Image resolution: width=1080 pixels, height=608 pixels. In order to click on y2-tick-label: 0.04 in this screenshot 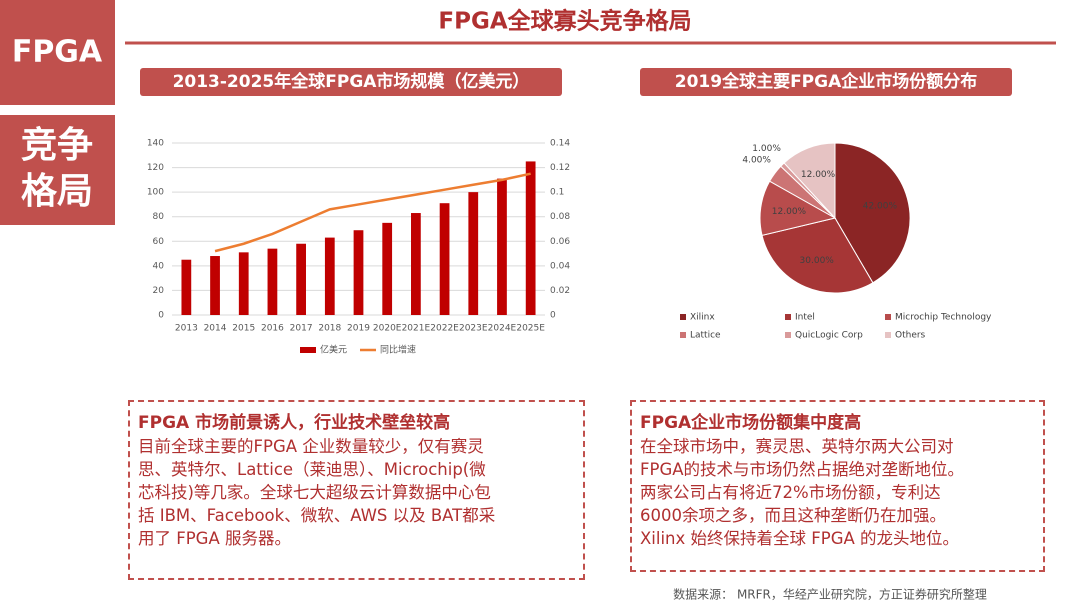, I will do `click(560, 266)`.